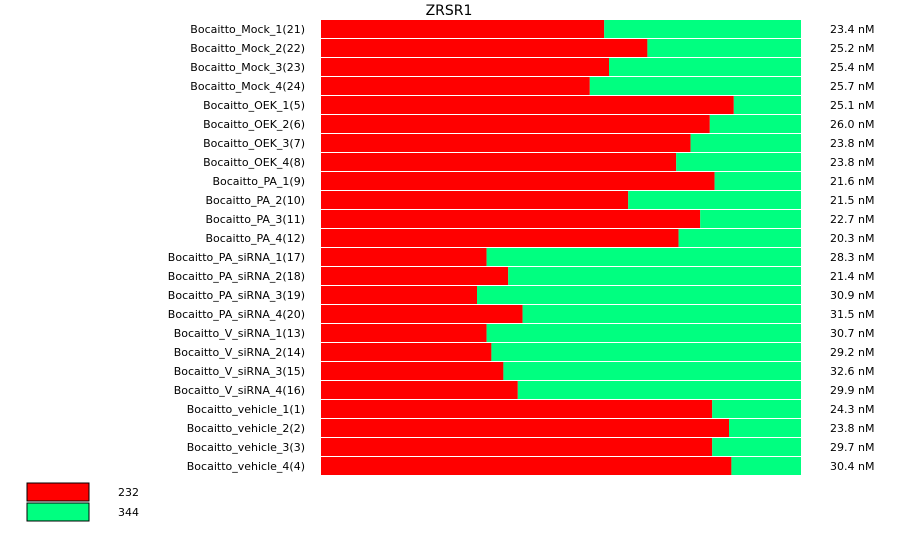 The height and width of the screenshot is (546, 900). Describe the element at coordinates (247, 67) in the screenshot. I see `category-label: Bocaitto_Mock_3(23)` at that location.